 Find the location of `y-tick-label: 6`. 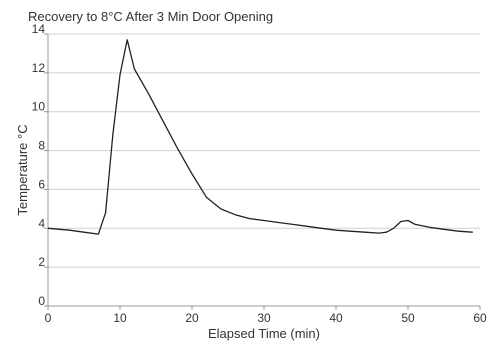

y-tick-label: 6 is located at coordinates (41, 184).